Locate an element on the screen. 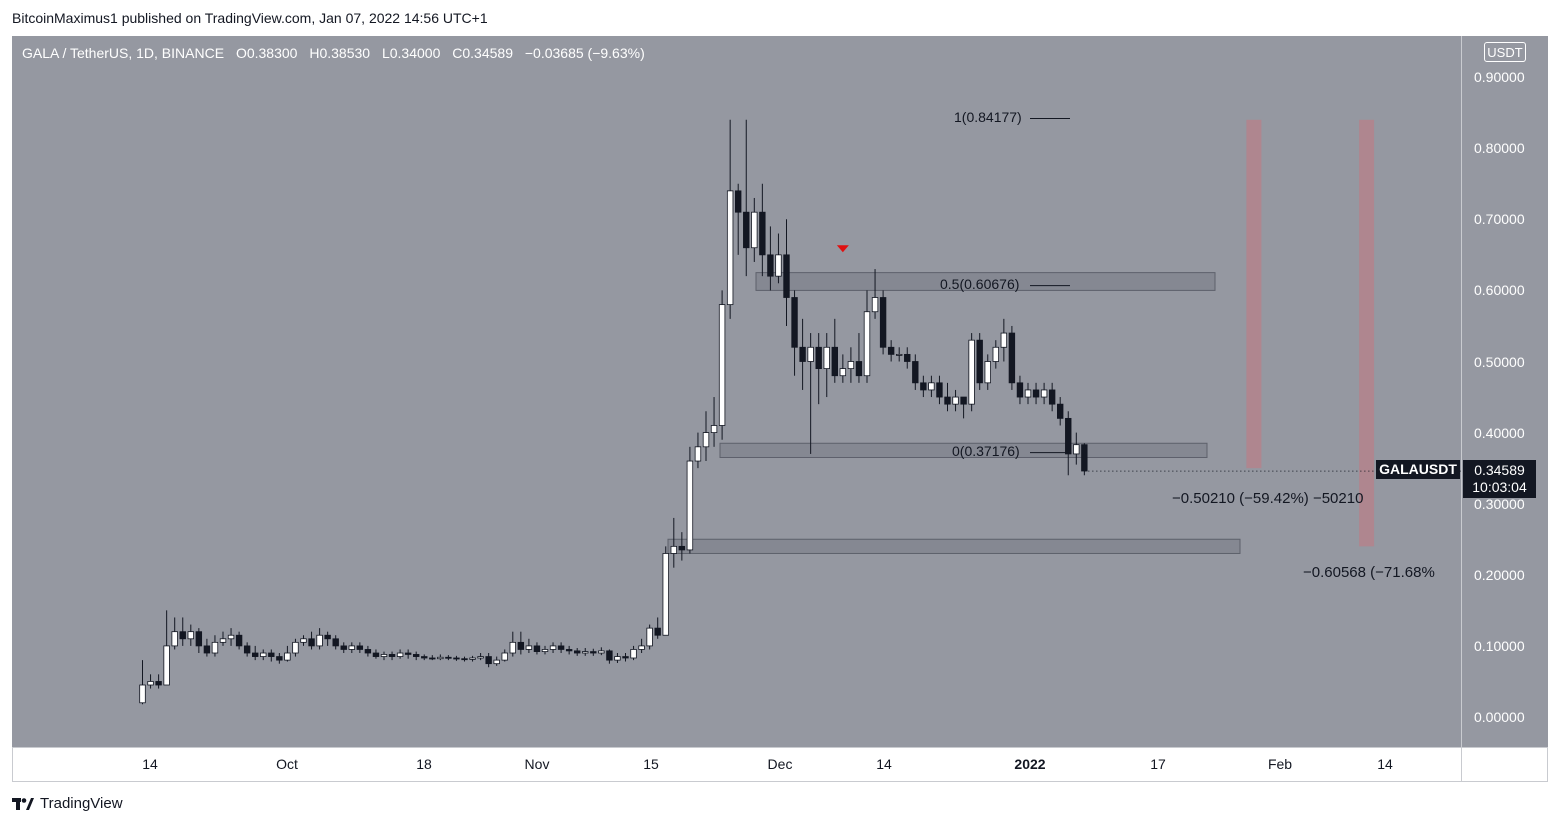  currency-button: USDT is located at coordinates (1505, 52).